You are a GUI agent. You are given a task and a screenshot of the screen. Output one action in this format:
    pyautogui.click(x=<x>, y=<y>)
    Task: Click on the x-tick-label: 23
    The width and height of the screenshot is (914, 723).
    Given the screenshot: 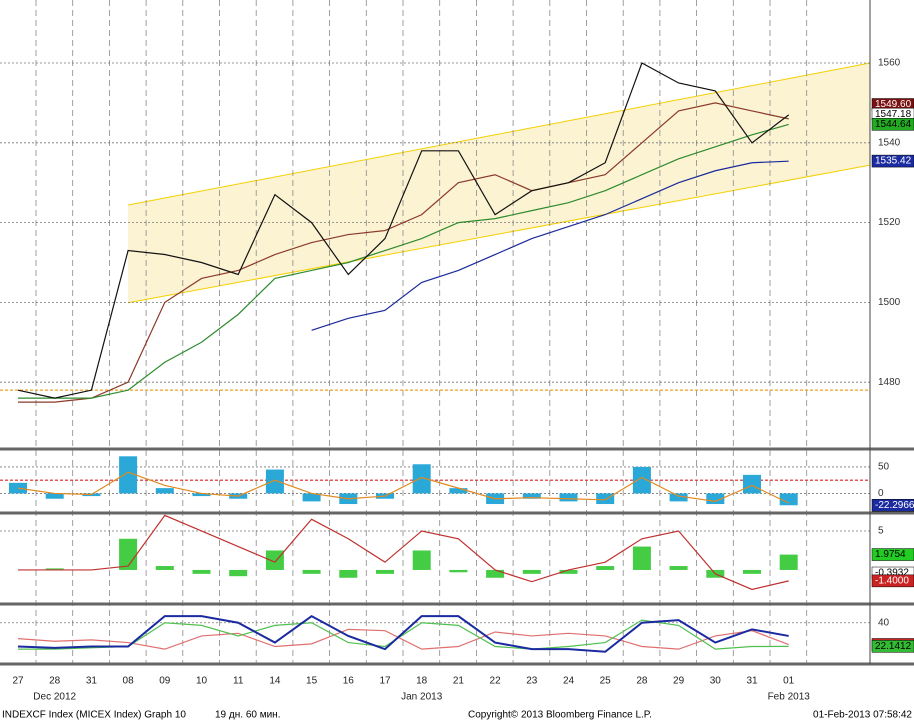 What is the action you would take?
    pyautogui.click(x=532, y=681)
    